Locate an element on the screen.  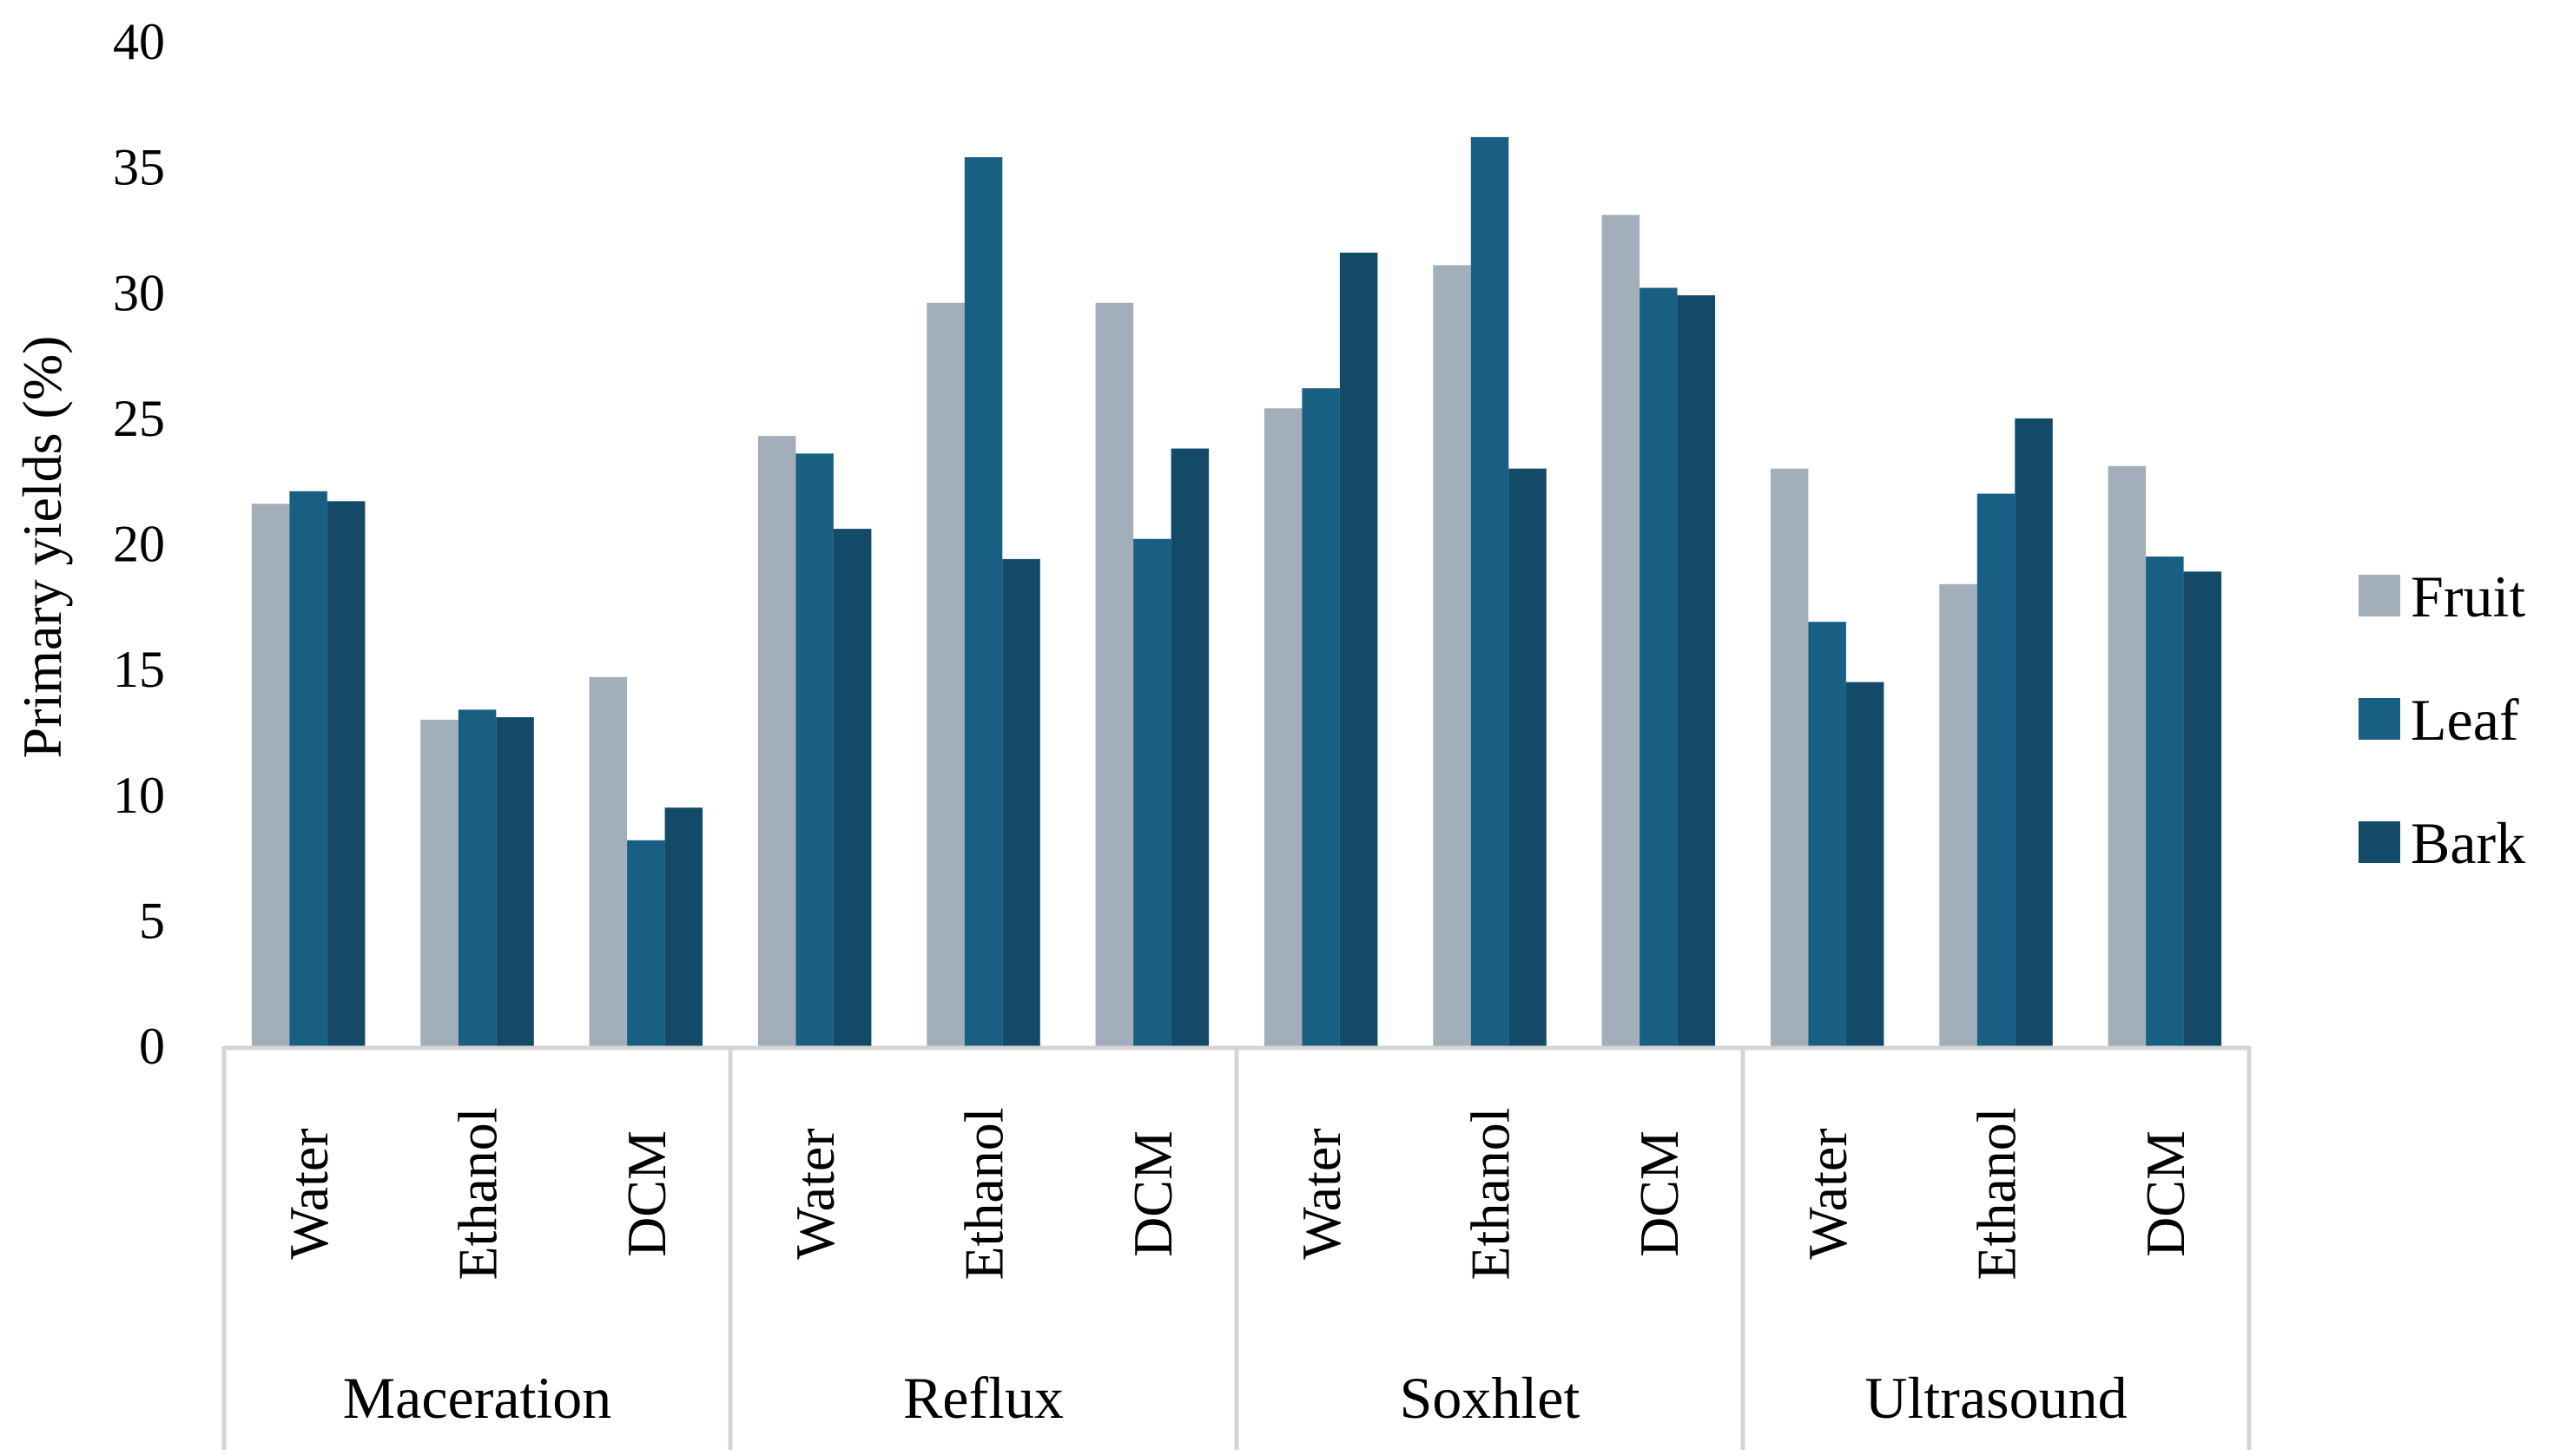
y-tick-label: 15 is located at coordinates (139, 669).